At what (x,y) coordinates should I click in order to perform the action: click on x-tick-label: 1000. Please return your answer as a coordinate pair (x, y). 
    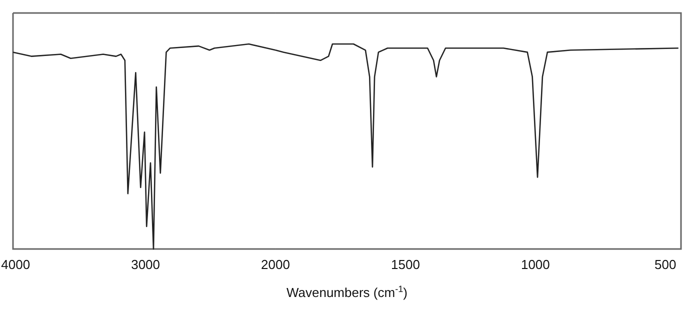
    Looking at the image, I should click on (535, 264).